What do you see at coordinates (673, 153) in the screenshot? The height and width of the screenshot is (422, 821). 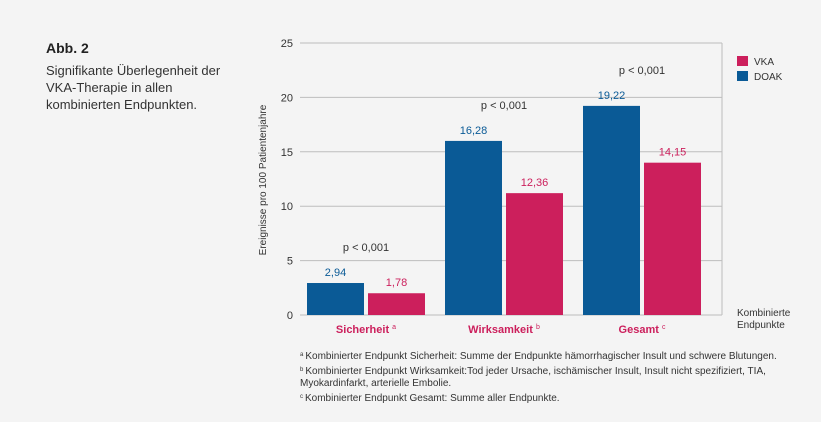 I see `bar-value-label: 14,15` at bounding box center [673, 153].